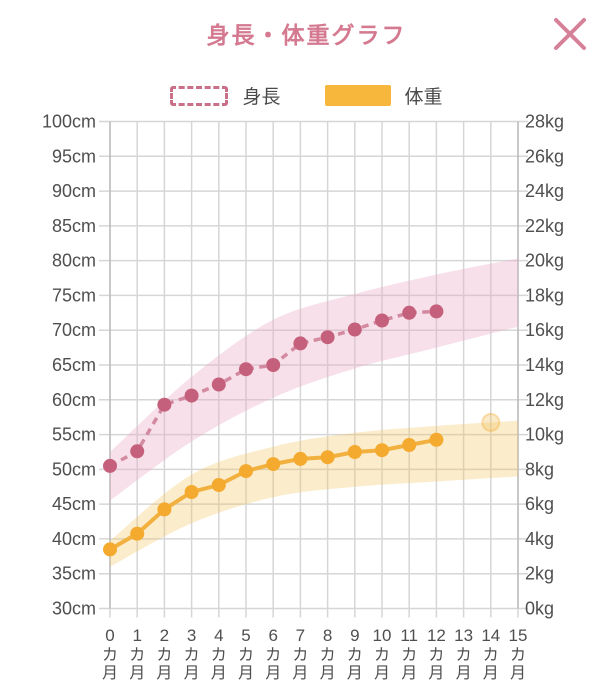 This screenshot has width=613, height=700. What do you see at coordinates (272, 635) in the screenshot?
I see `svg-text: 6` at bounding box center [272, 635].